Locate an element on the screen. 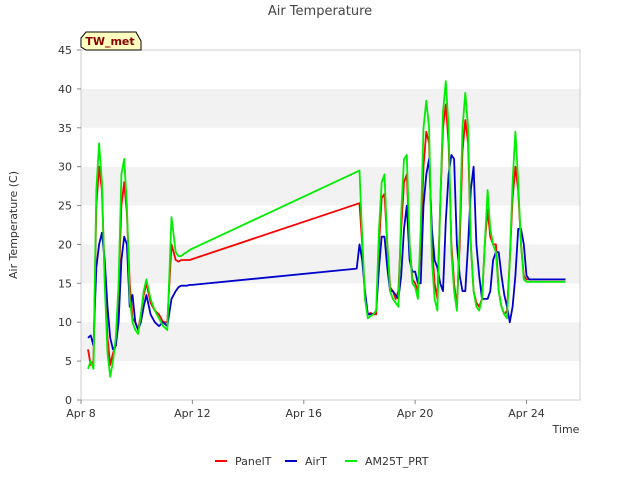 This screenshot has width=640, height=484. y-tick-label: 10 is located at coordinates (65, 322).